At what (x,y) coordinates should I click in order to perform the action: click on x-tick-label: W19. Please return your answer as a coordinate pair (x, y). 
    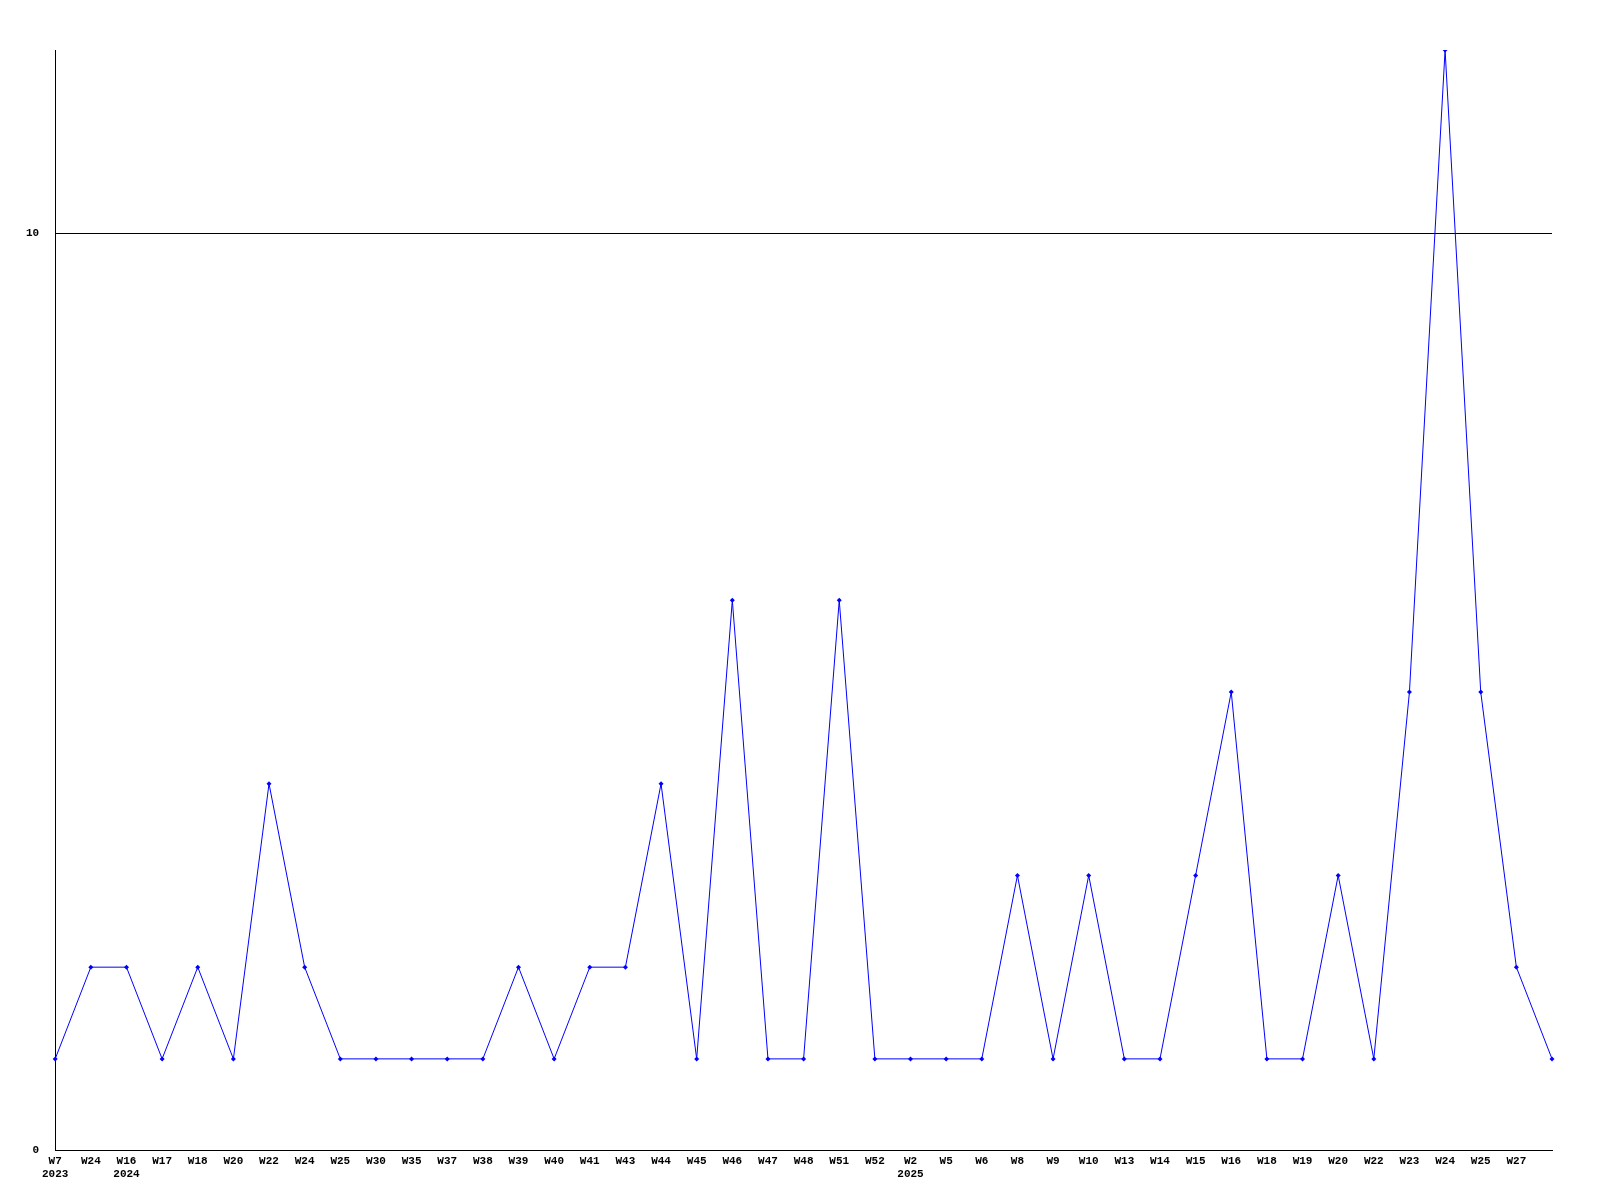
    Looking at the image, I should click on (1302, 1160).